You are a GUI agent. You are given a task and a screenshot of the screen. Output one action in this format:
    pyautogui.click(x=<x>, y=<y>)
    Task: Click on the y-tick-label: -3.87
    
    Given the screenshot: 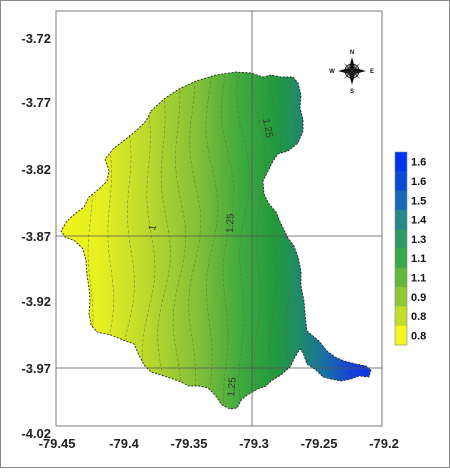 What is the action you would take?
    pyautogui.click(x=36, y=236)
    